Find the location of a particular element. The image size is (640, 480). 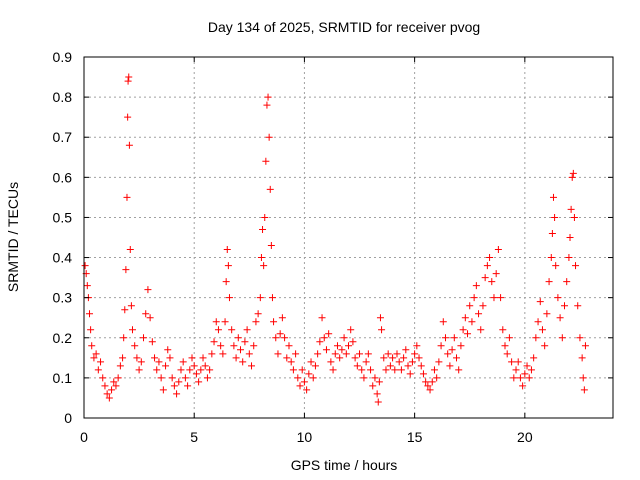

y-tick-label: 0.8 is located at coordinates (63, 97).